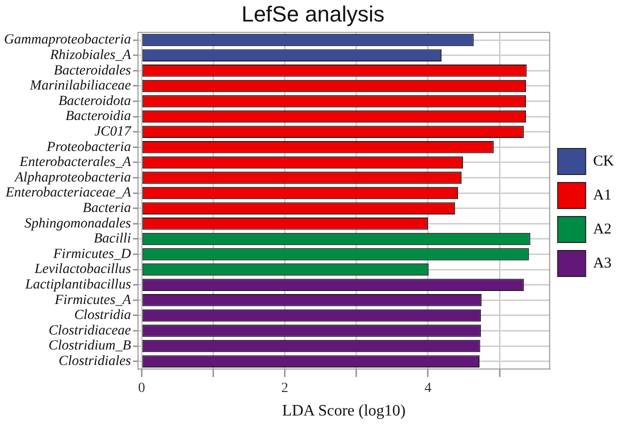 The width and height of the screenshot is (630, 427). Describe the element at coordinates (313, 13) in the screenshot. I see `chart-title: LefSe analysis` at that location.